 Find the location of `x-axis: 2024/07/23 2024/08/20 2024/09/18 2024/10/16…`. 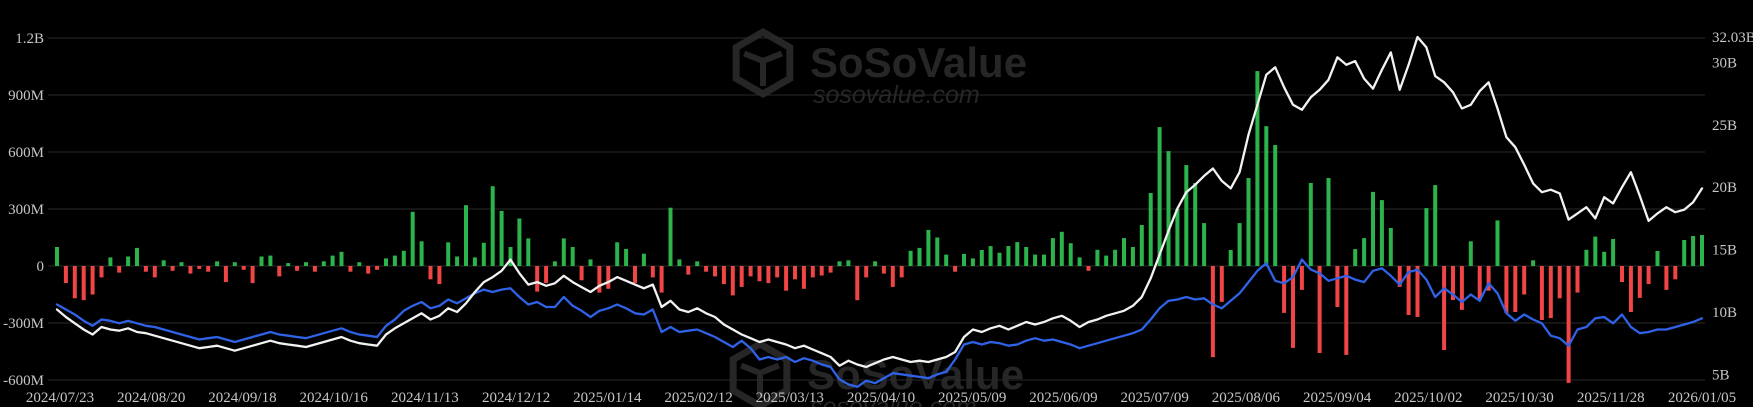

x-axis: 2024/07/23 2024/08/20 2024/09/18 2024/10/16… is located at coordinates (881, 398).